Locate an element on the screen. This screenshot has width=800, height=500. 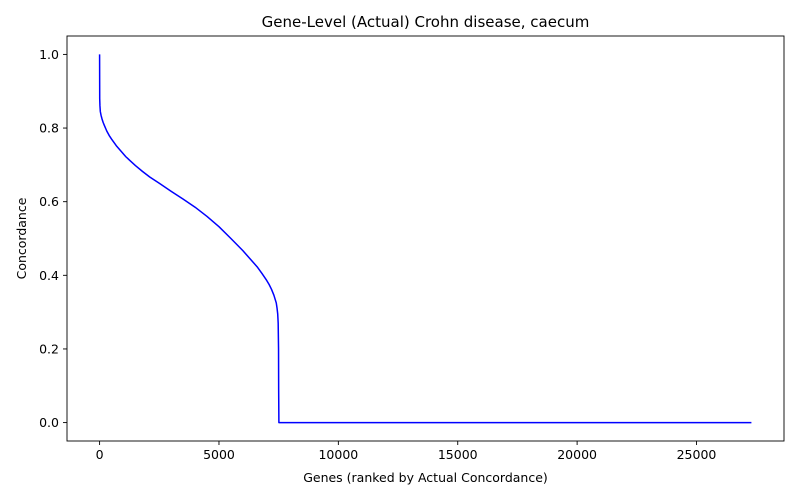
y-tick-label: 0.6 is located at coordinates (49, 201).